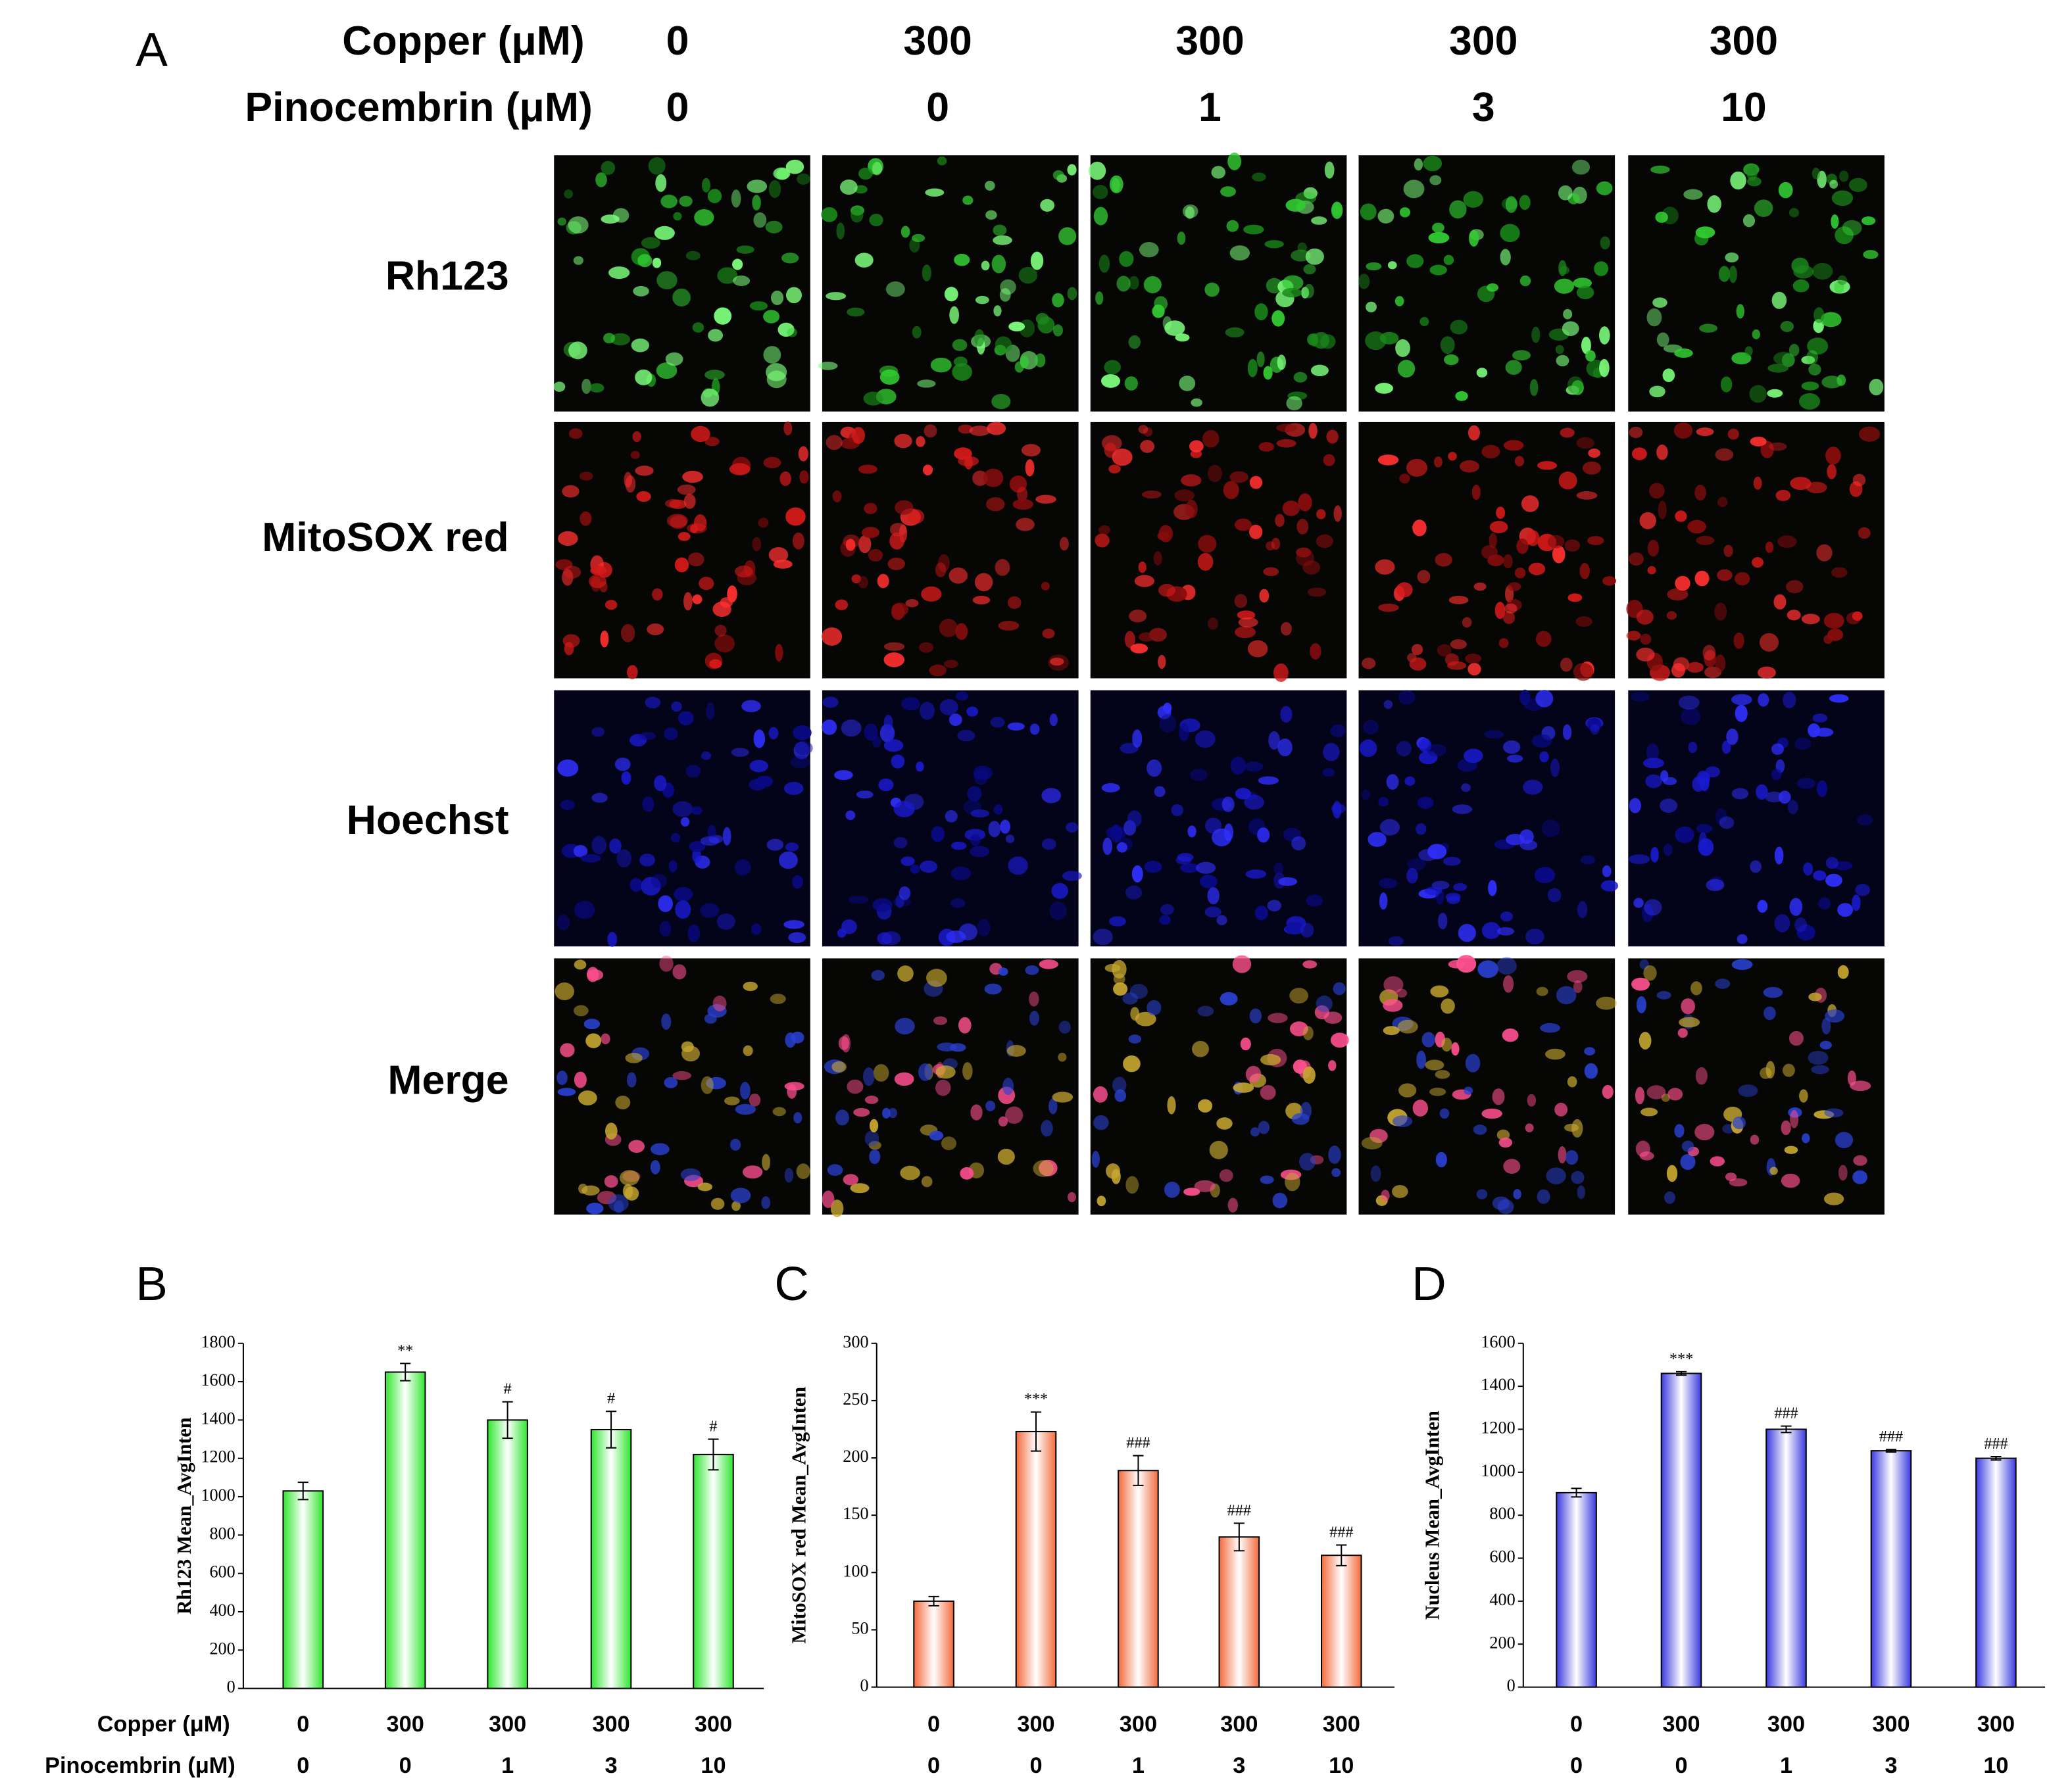 Image resolution: width=2072 pixels, height=1788 pixels. I want to click on row-header: Pinocembrin (μM), so click(418, 107).